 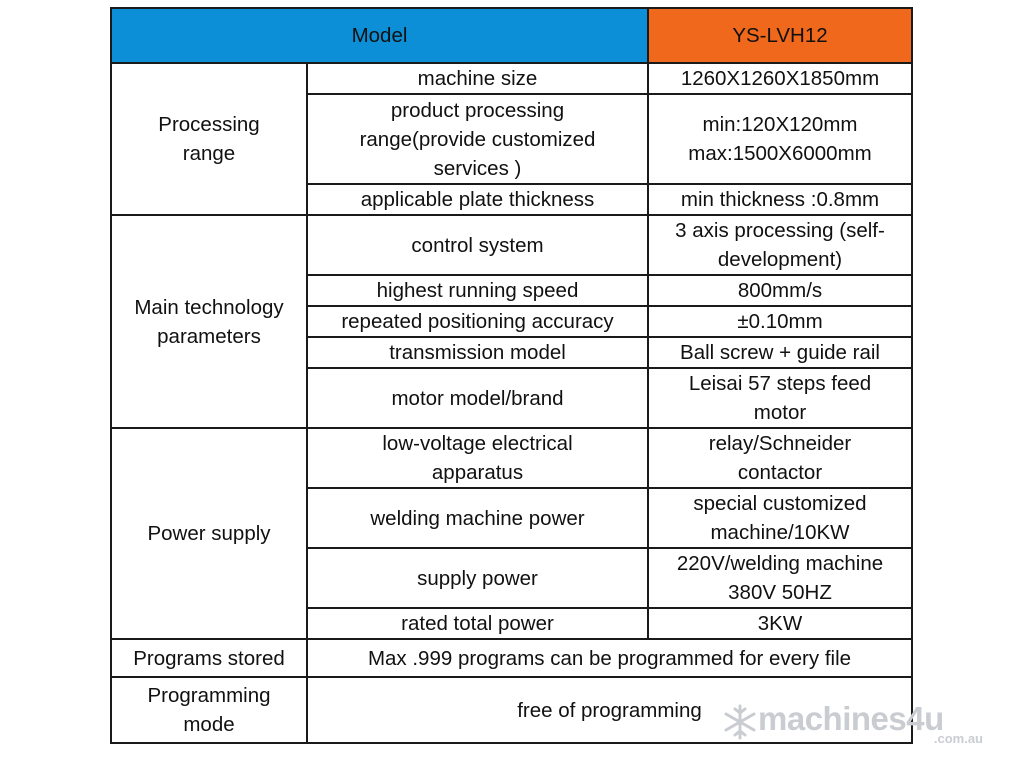 What do you see at coordinates (780, 199) in the screenshot?
I see `value-cell: min thickness :0.8mm` at bounding box center [780, 199].